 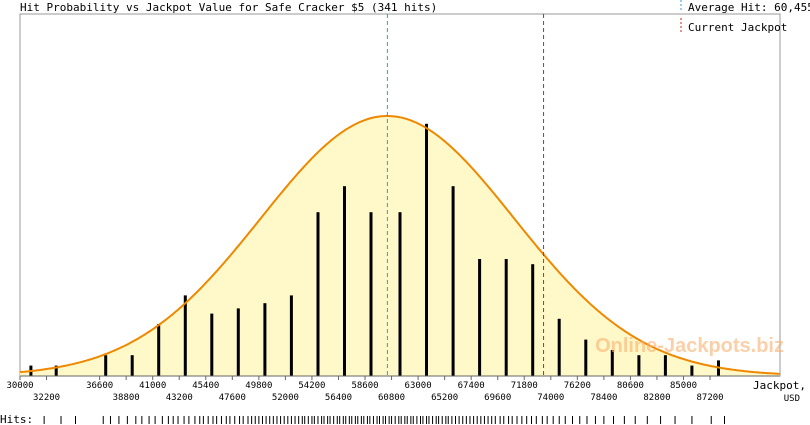 I want to click on x-tick-label: 56400, so click(x=338, y=398).